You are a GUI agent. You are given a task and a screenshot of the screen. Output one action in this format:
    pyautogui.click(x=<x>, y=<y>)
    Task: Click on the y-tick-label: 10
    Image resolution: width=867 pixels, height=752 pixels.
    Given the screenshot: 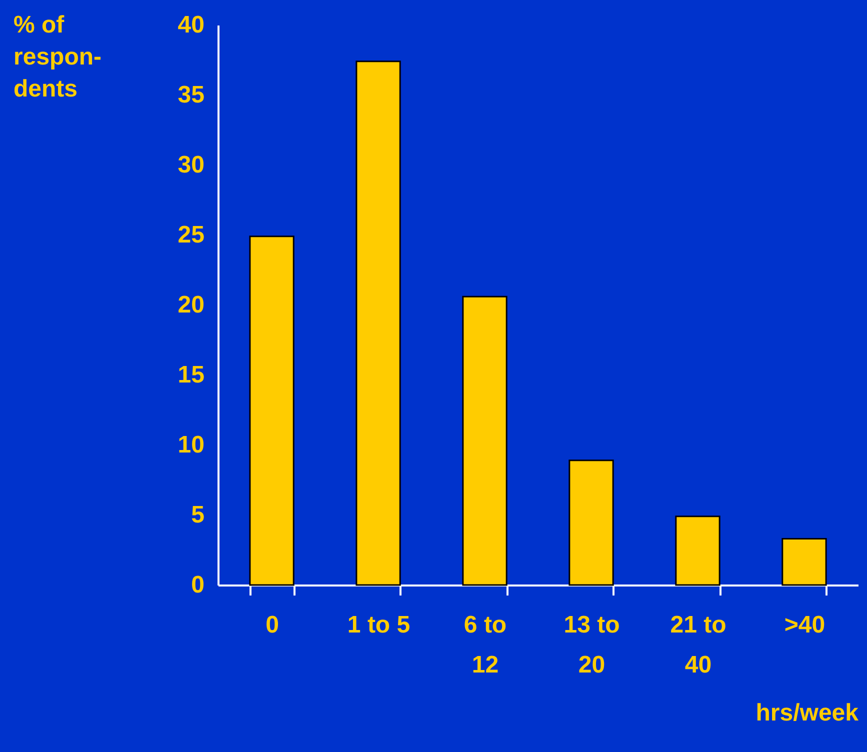 What is the action you would take?
    pyautogui.click(x=191, y=445)
    